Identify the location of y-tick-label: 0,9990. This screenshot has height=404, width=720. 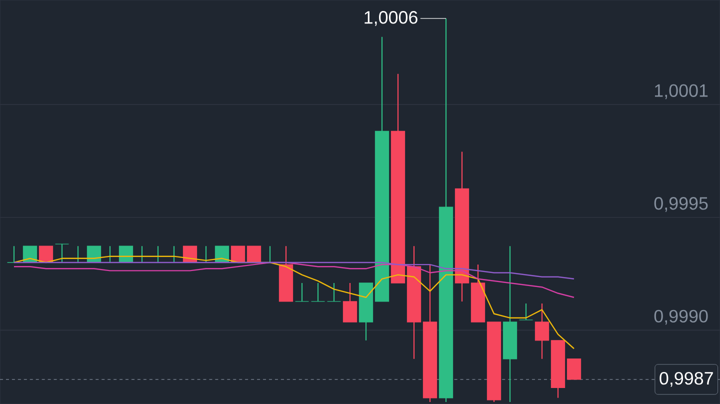
(681, 317).